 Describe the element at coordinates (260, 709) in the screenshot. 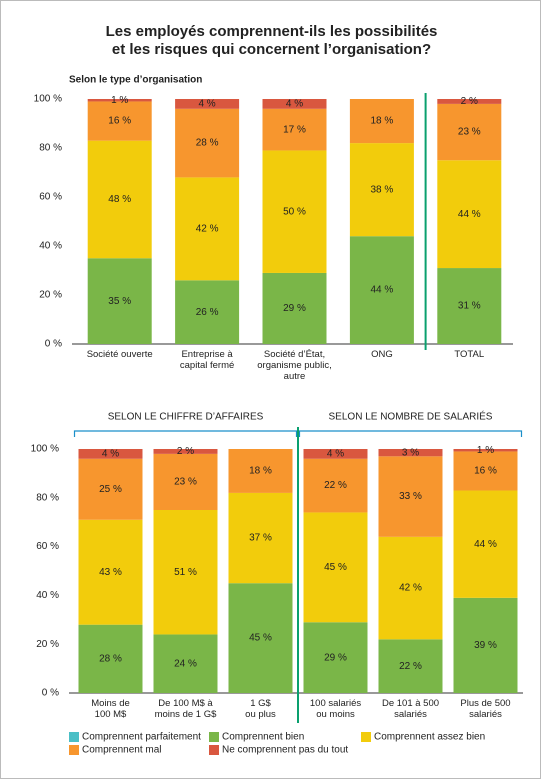

I see `x-tick-label: 1 G$ ou plus` at that location.